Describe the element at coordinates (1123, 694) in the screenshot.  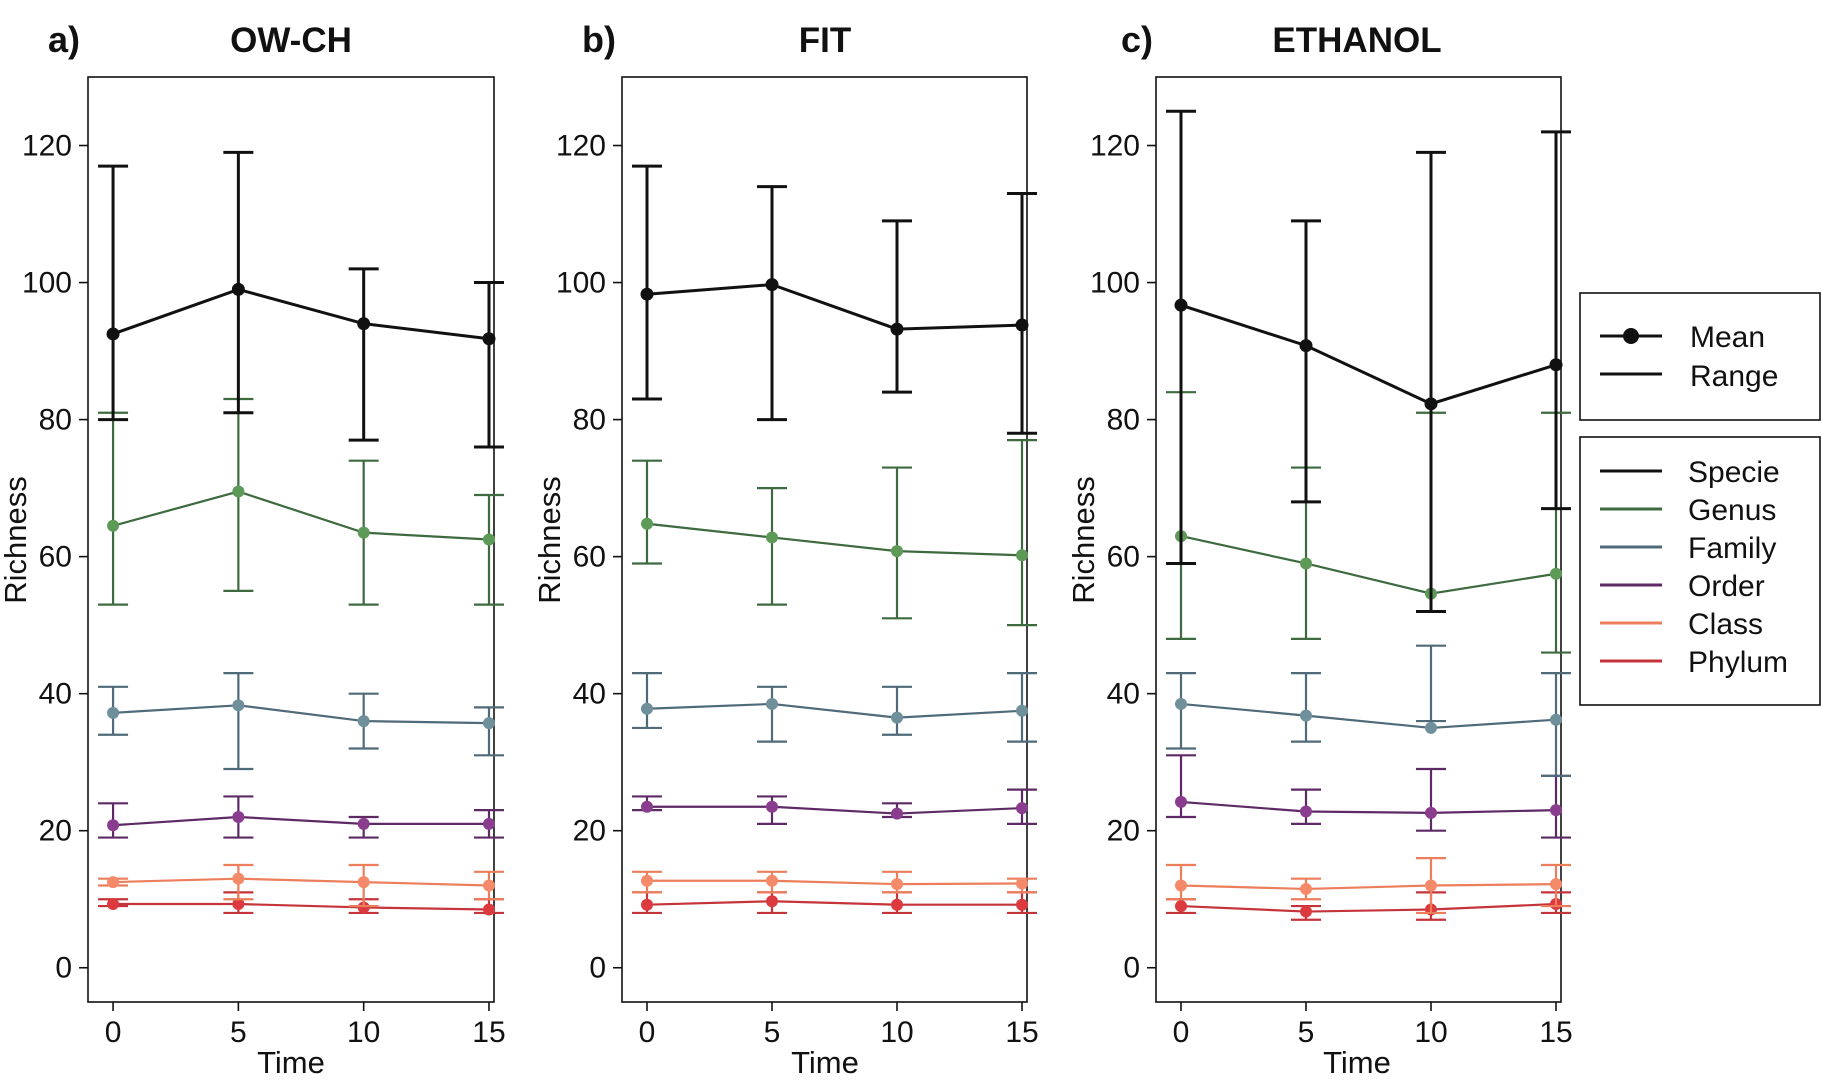
I see `panel-c-y-tick-label: 40` at that location.